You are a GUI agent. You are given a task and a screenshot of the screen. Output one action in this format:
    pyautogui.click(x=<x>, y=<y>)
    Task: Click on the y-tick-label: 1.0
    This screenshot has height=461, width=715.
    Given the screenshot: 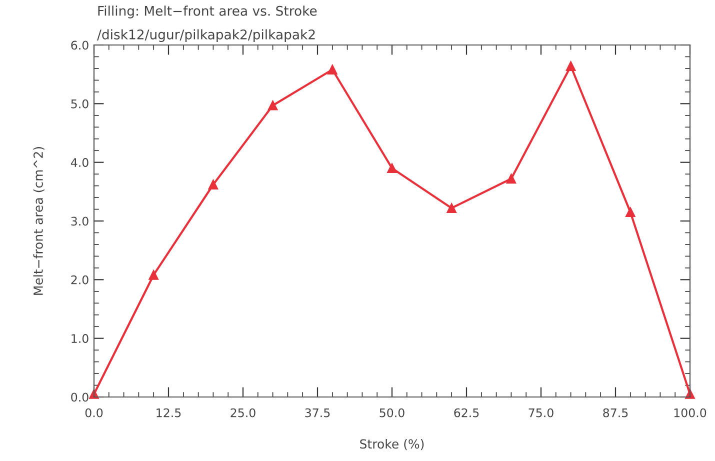 What is the action you would take?
    pyautogui.click(x=80, y=338)
    